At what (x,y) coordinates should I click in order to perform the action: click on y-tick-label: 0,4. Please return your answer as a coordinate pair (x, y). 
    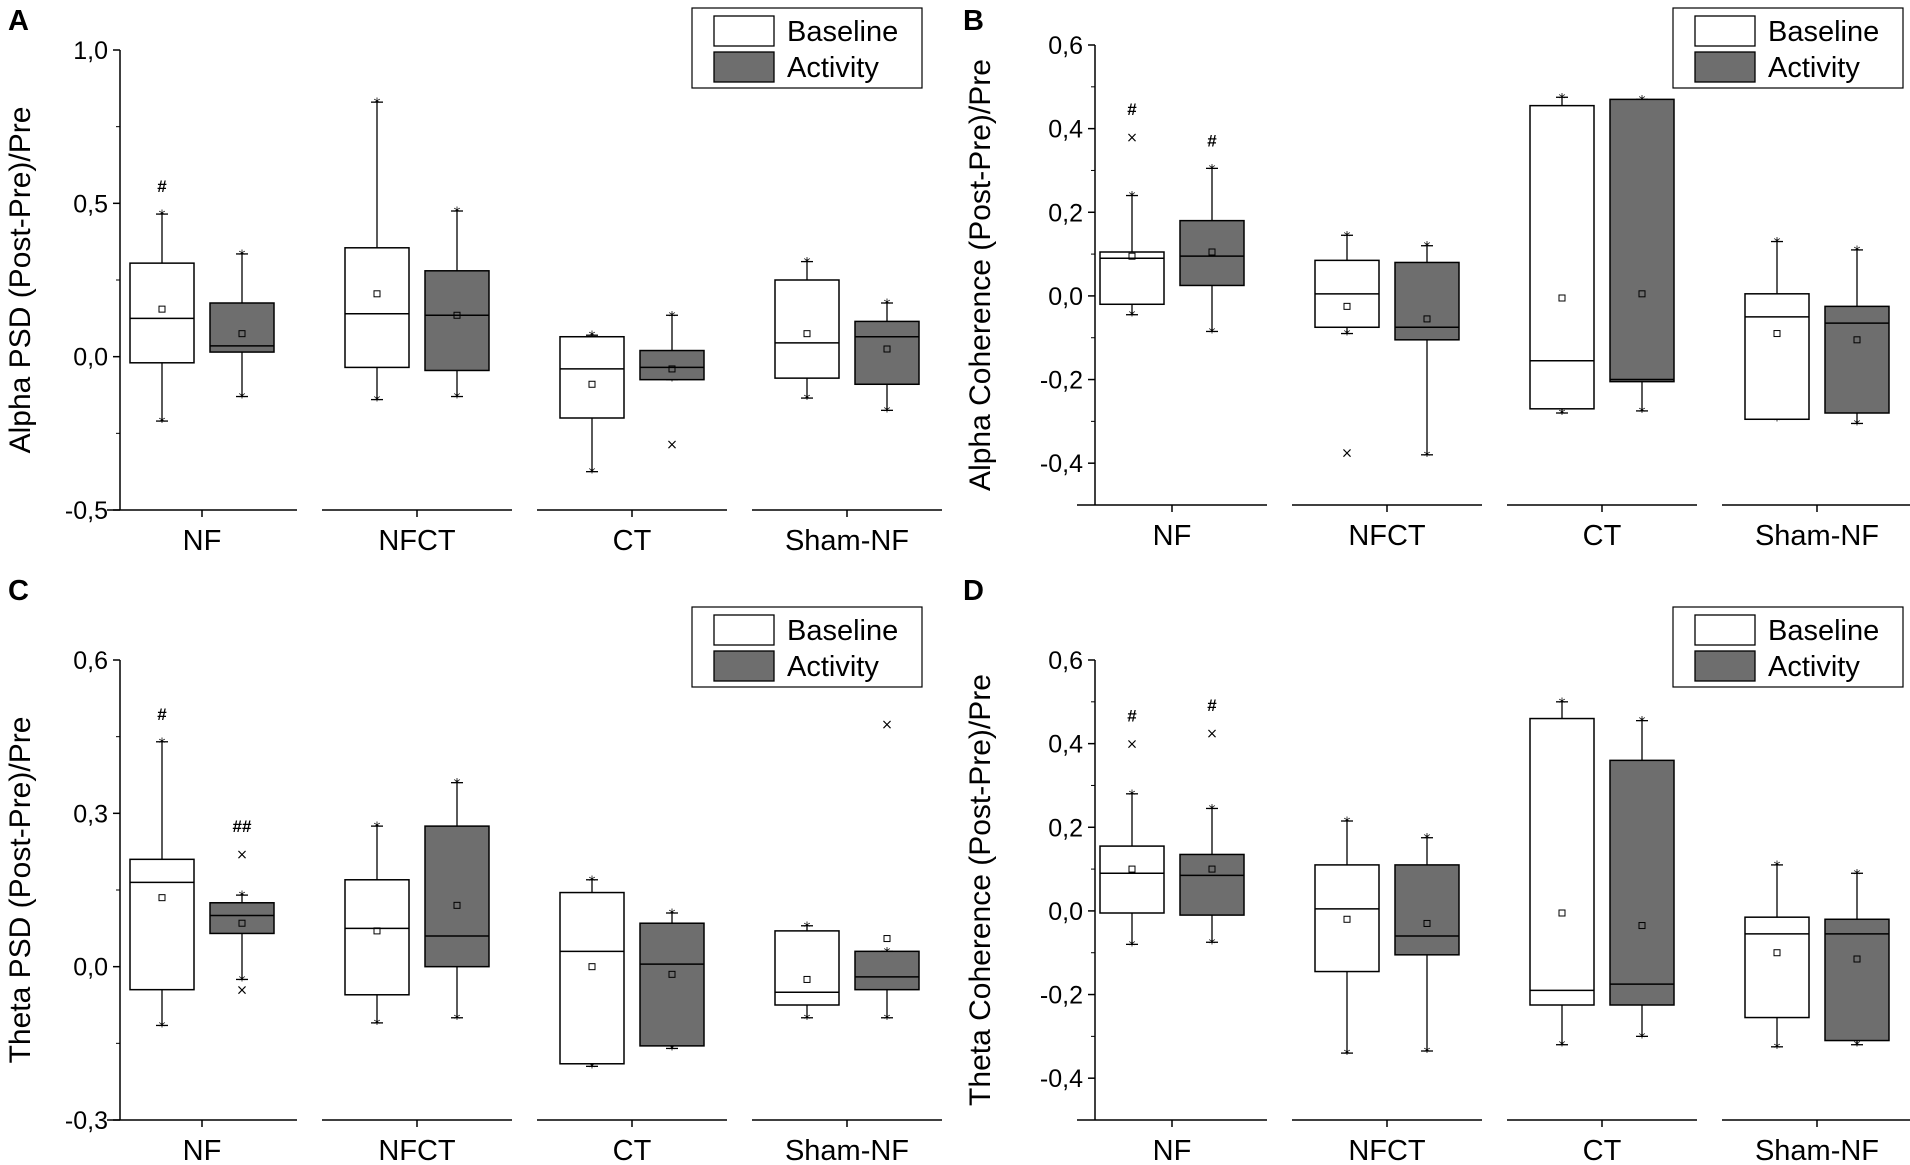
    Looking at the image, I should click on (1065, 745).